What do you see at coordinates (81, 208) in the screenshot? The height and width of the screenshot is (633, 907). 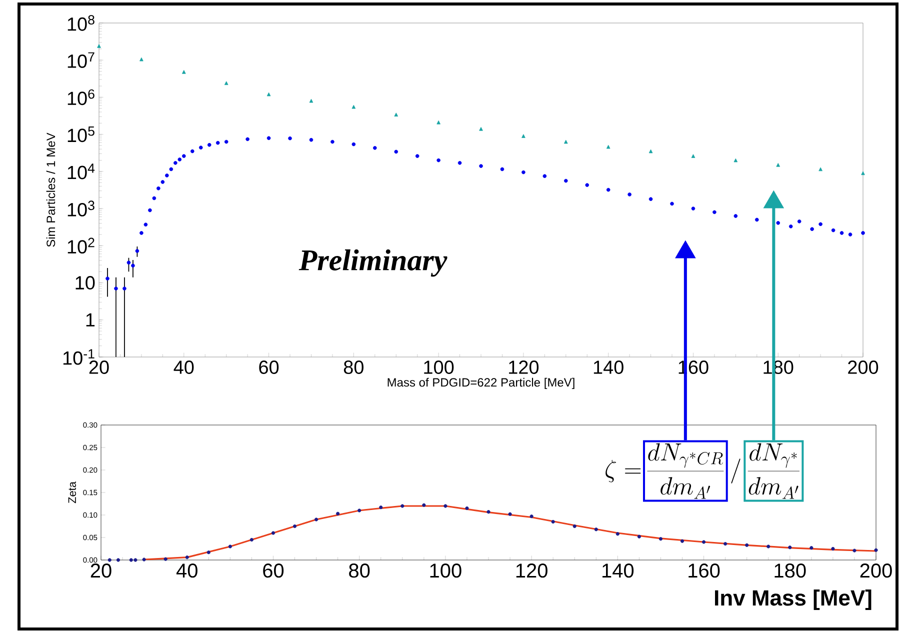 I see `y-tick-label: 10$^{3}$` at bounding box center [81, 208].